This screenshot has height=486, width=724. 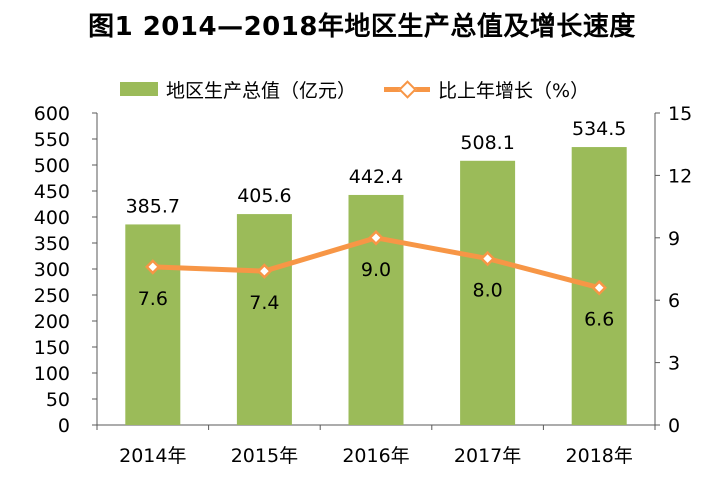 I want to click on growth-value-label: 7.6, so click(x=153, y=299).